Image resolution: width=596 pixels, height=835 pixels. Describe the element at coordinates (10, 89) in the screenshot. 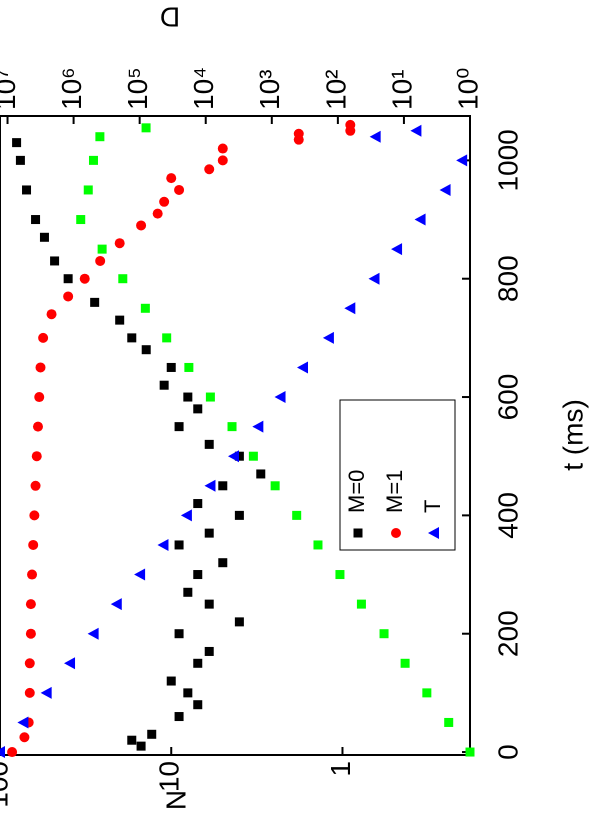

I see `y2-tick-label: 10⁷` at that location.